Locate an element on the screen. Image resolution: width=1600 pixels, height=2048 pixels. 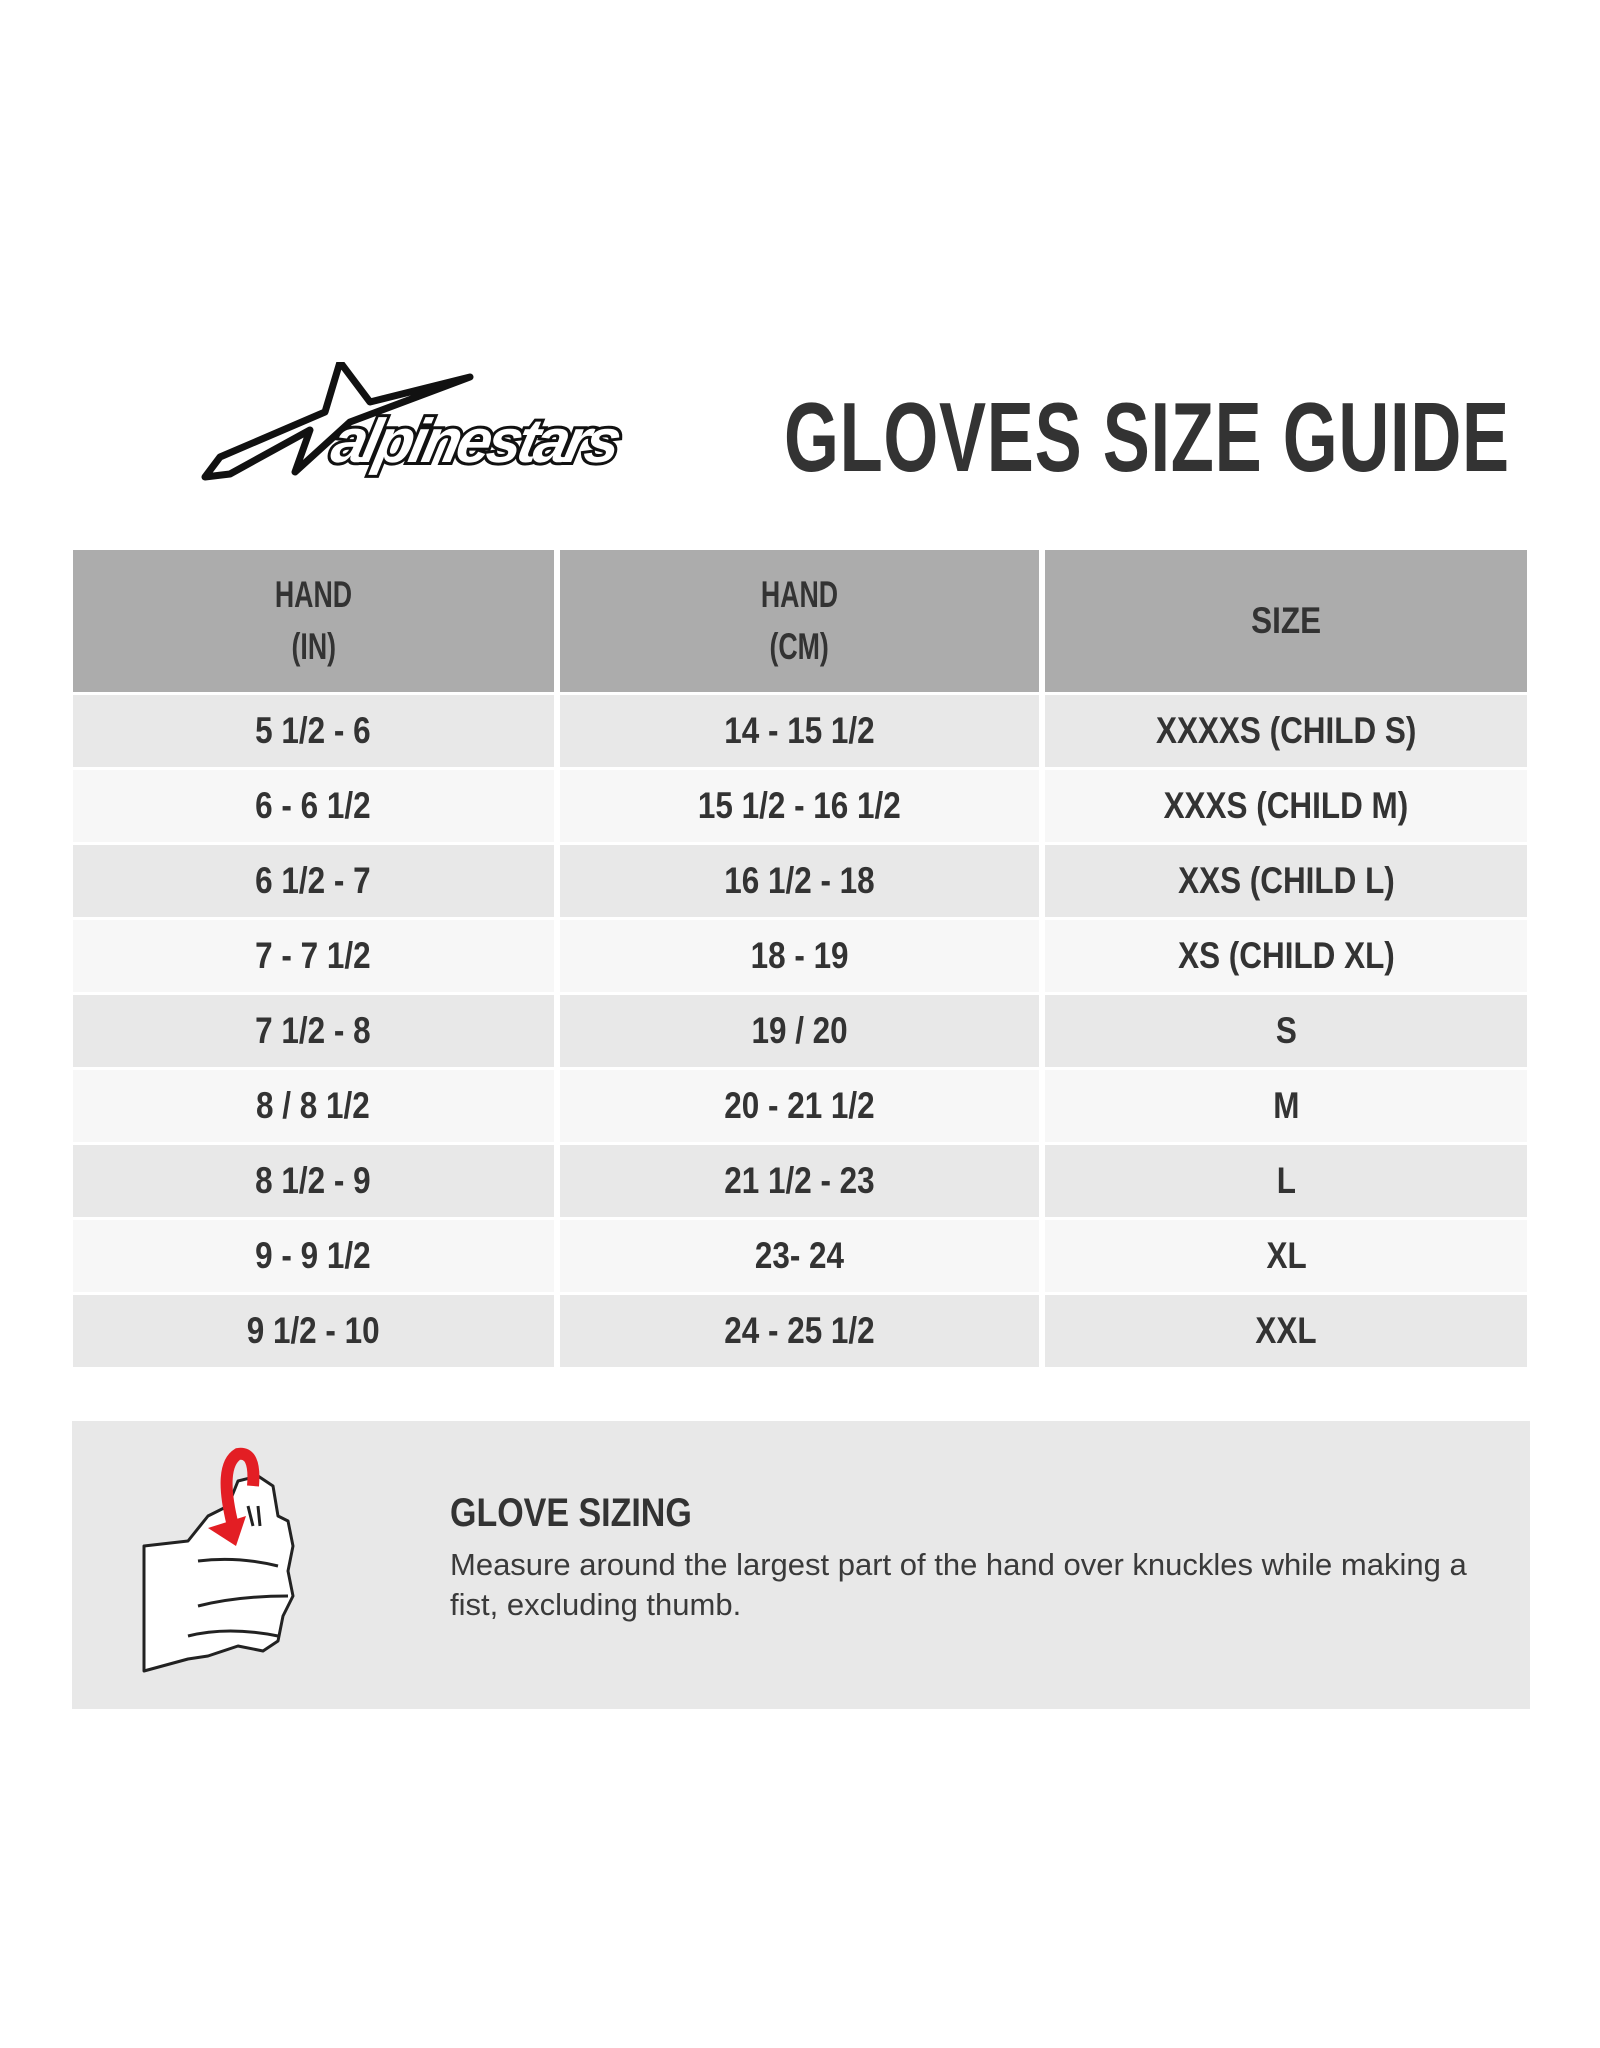
page-title: GLOVES SIZE GUIDE is located at coordinates (1147, 437).